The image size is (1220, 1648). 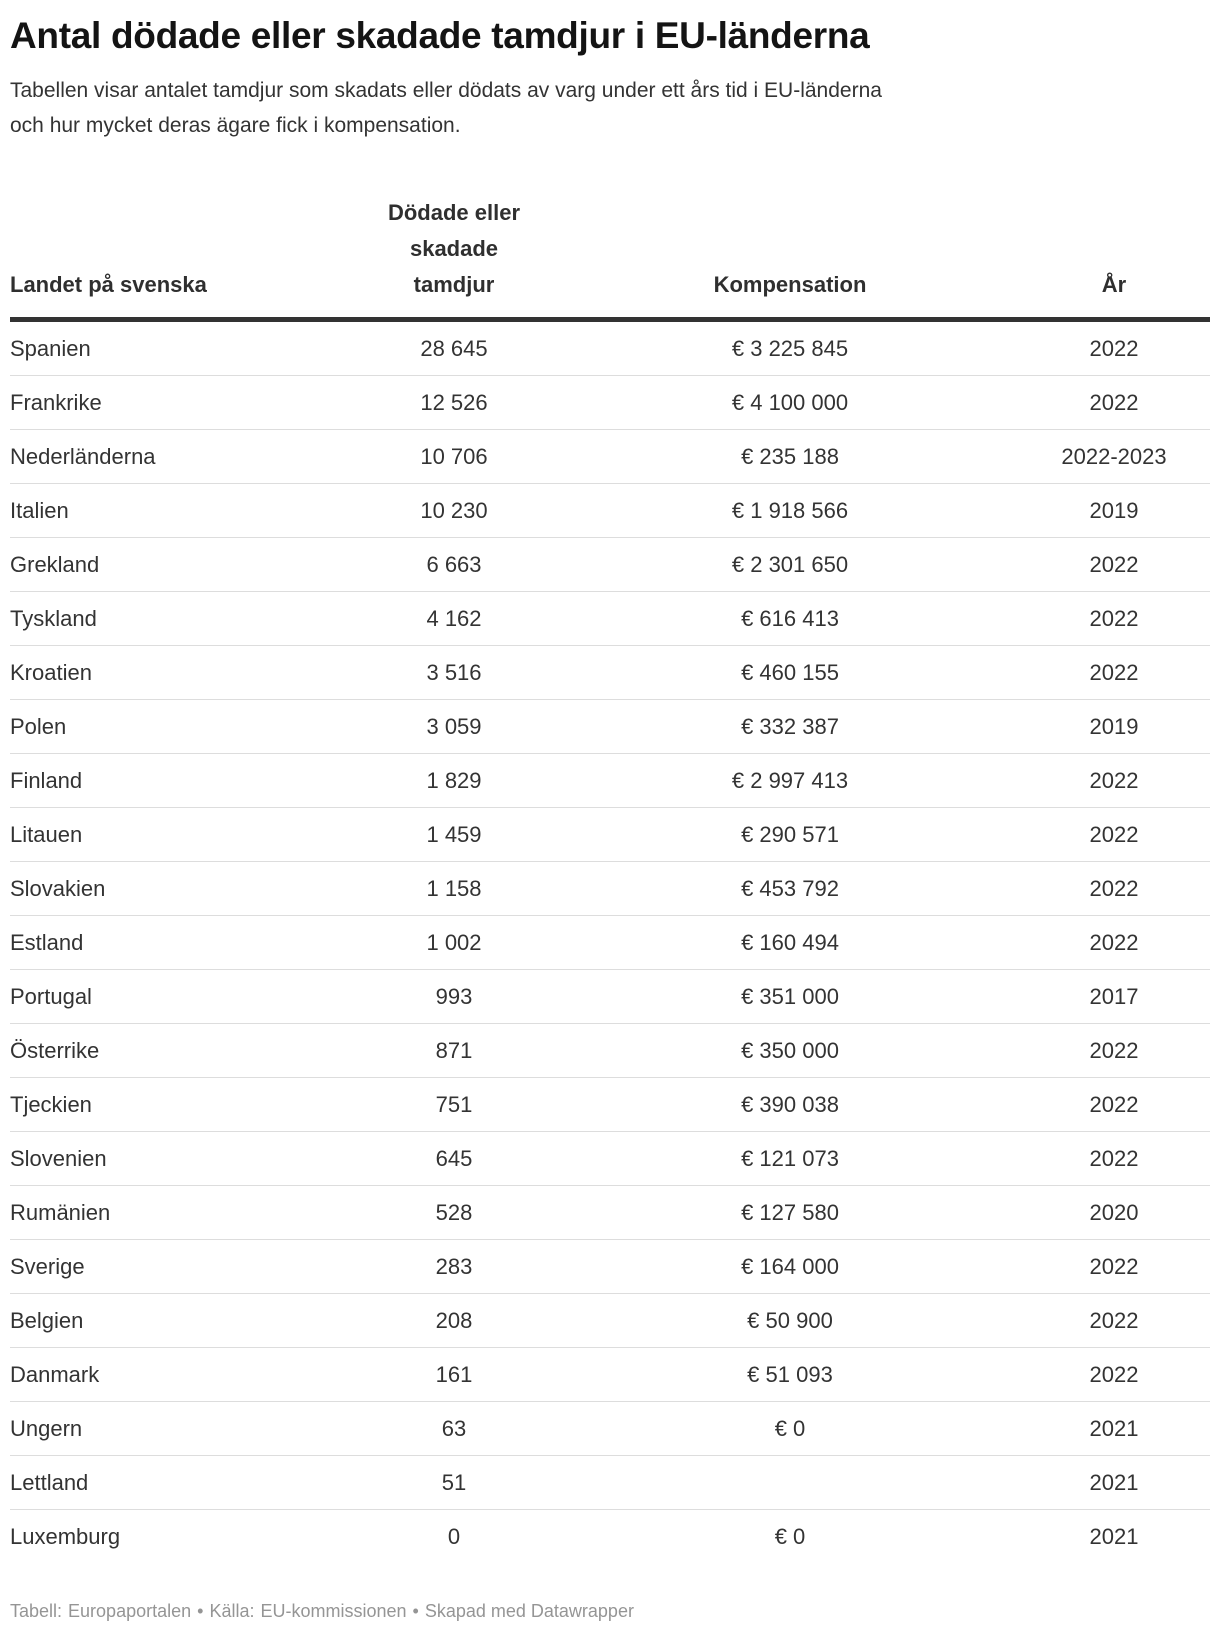 I want to click on datawrapper-credit-link: Skapad med Datawrapper, so click(x=529, y=1611).